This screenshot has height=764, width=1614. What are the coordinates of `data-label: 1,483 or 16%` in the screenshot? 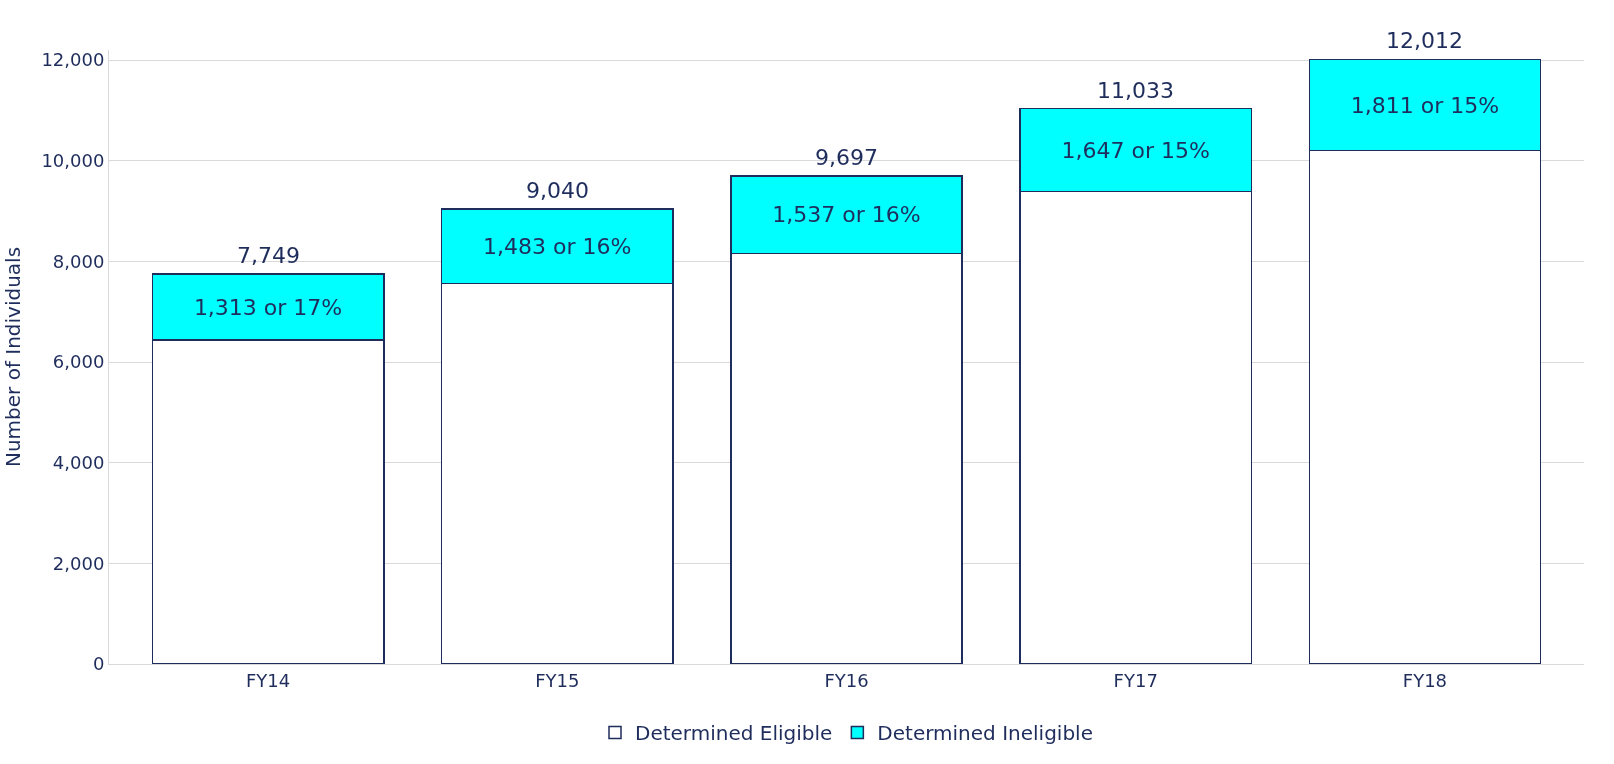 It's located at (557, 246).